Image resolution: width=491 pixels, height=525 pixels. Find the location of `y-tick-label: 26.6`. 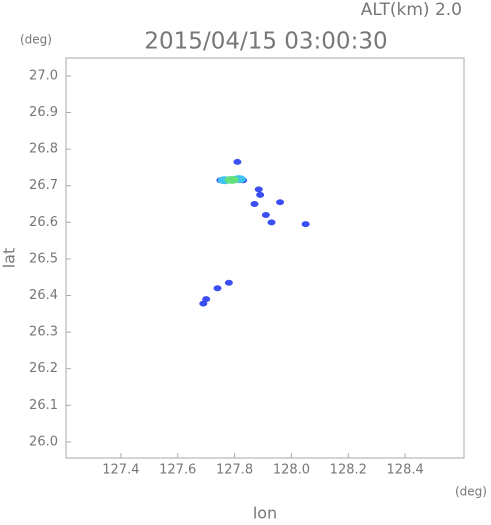

y-tick-label: 26.6 is located at coordinates (43, 222).